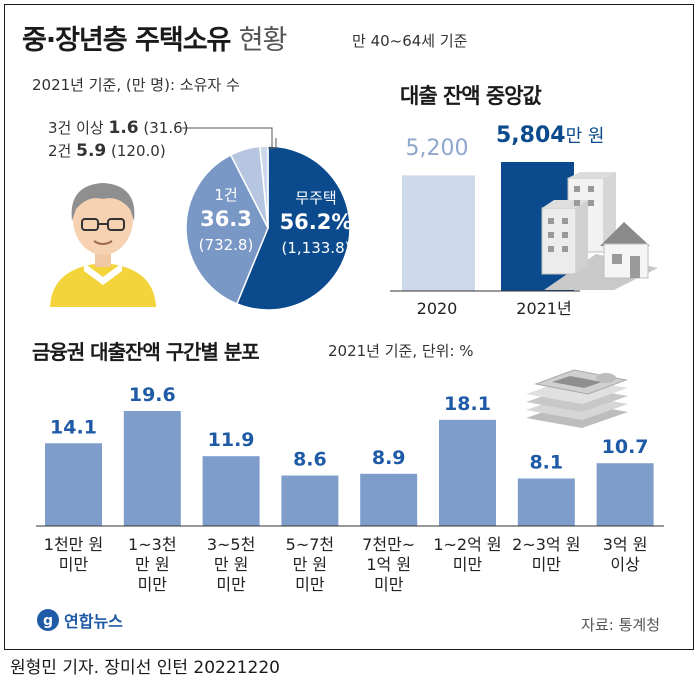  I want to click on distribution-category-4-line-1: 1억 원, so click(388, 564).